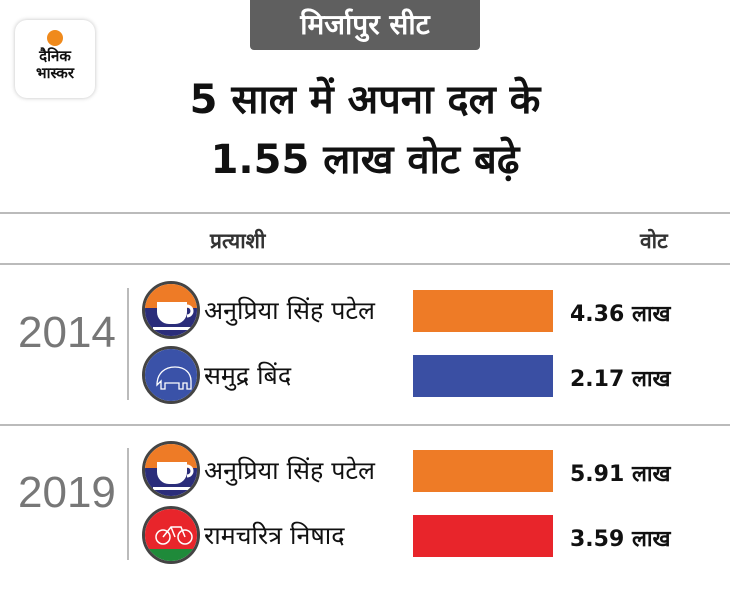  Describe the element at coordinates (654, 241) in the screenshot. I see `header-votes: वोट` at that location.